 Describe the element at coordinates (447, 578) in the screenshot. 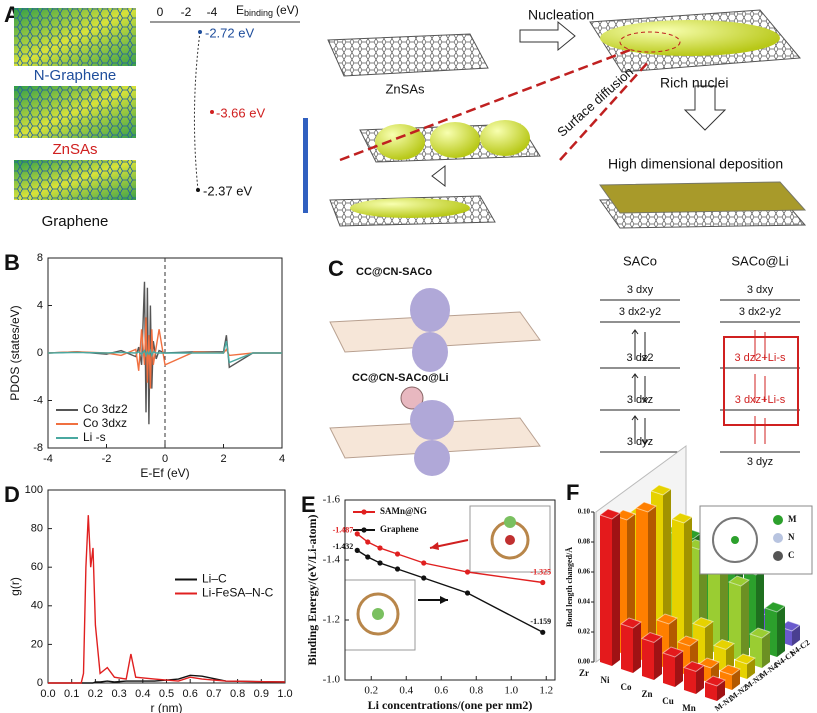

I see `insets` at that location.